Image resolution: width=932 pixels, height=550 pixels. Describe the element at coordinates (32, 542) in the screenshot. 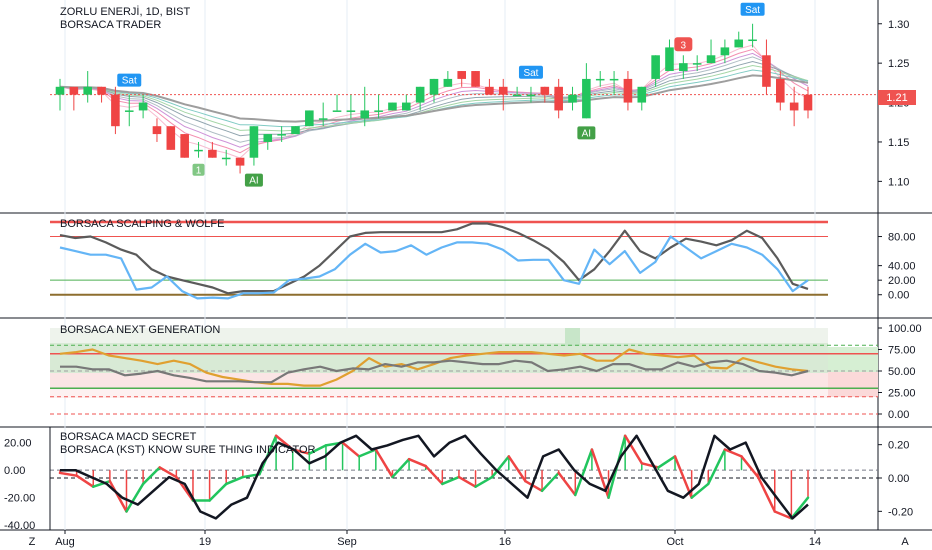

I see `timezone-button: Z` at that location.